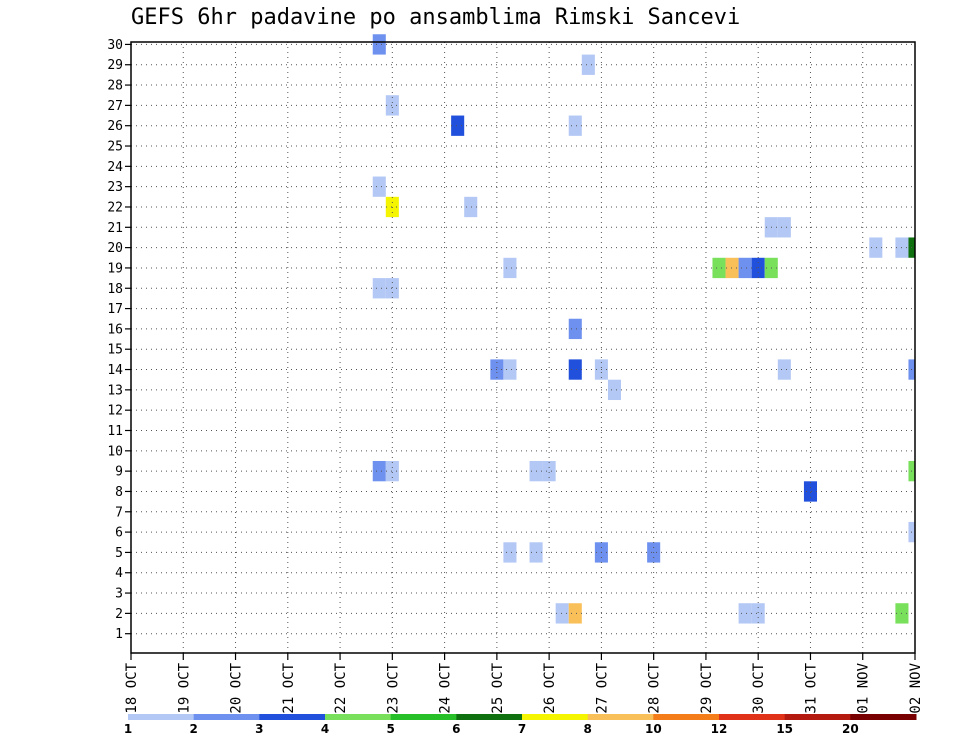  Describe the element at coordinates (115, 126) in the screenshot. I see `y-tick-label: 26` at that location.